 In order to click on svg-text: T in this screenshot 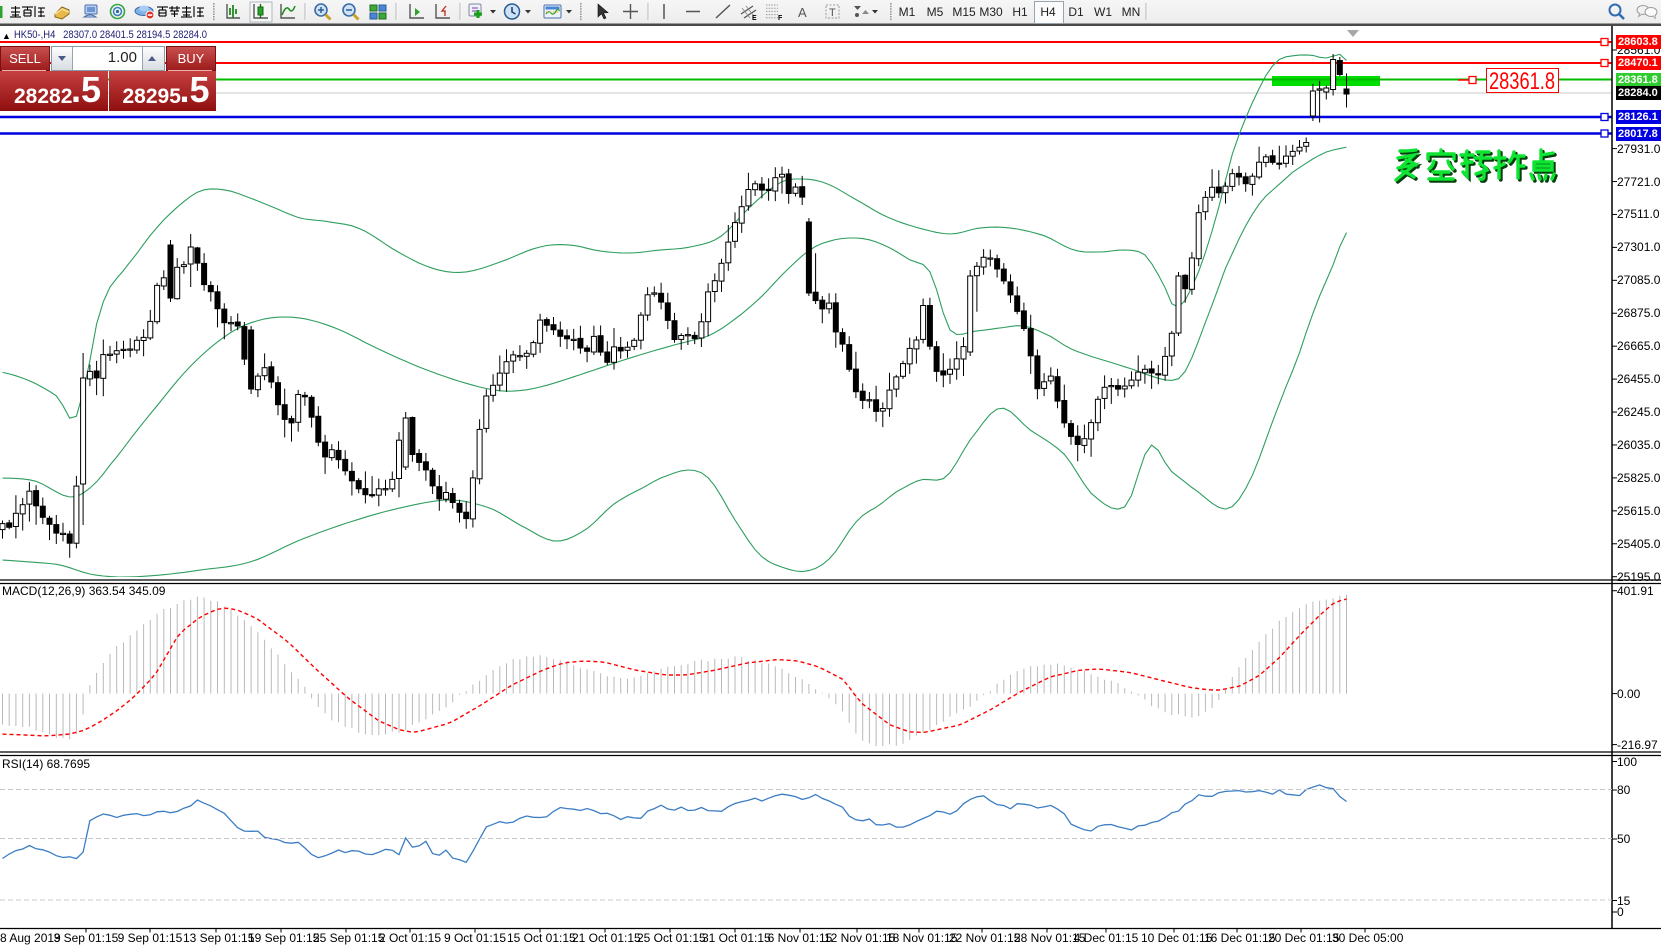, I will do `click(832, 13)`.